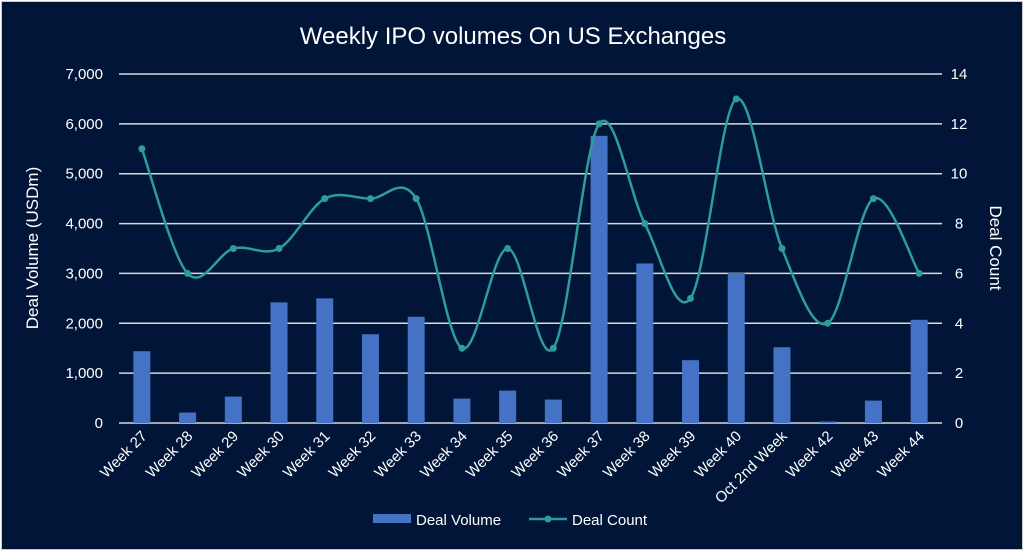 The image size is (1024, 554). Describe the element at coordinates (959, 224) in the screenshot. I see `y2-tick-label: 8` at that location.